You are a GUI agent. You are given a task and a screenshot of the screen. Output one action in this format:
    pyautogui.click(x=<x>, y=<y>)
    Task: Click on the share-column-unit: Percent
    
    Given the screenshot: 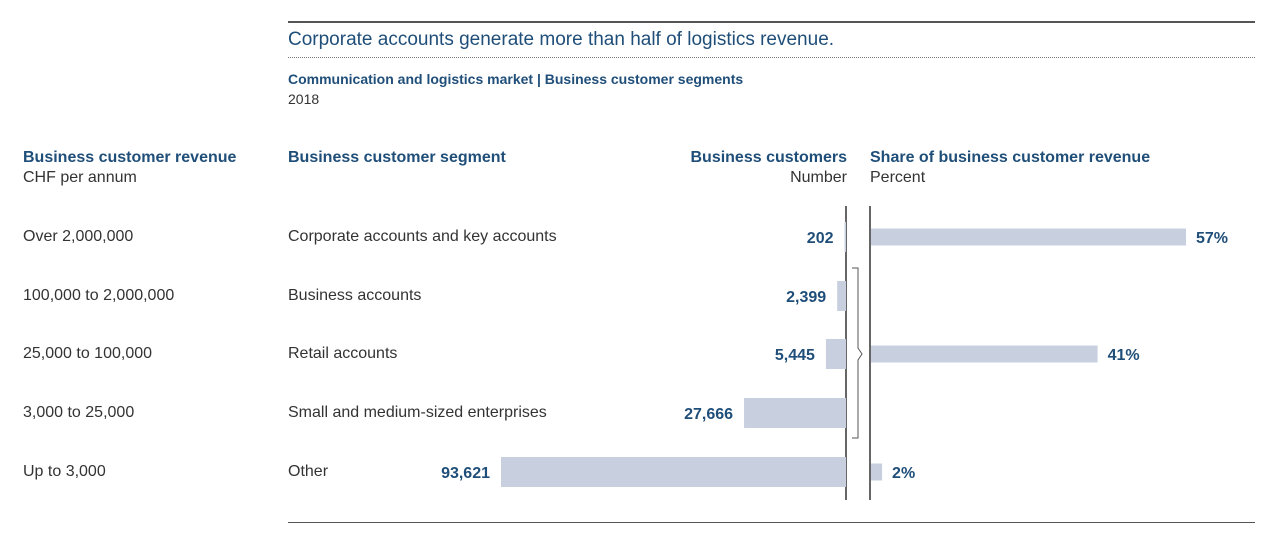 What is the action you would take?
    pyautogui.click(x=898, y=177)
    